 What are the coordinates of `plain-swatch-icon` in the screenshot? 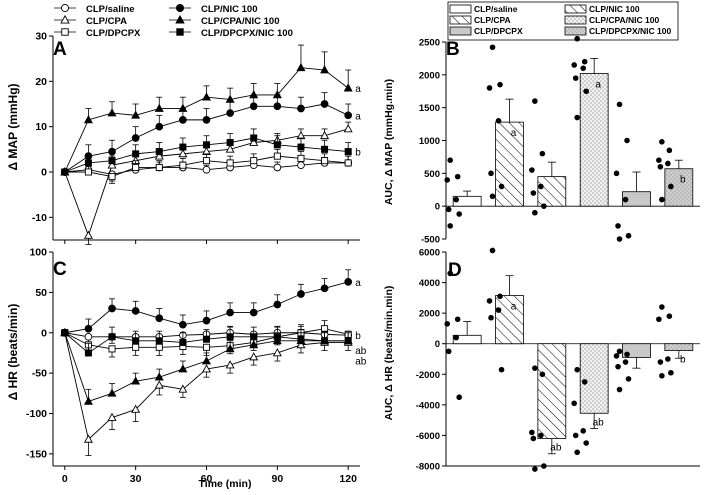 It's located at (460, 9).